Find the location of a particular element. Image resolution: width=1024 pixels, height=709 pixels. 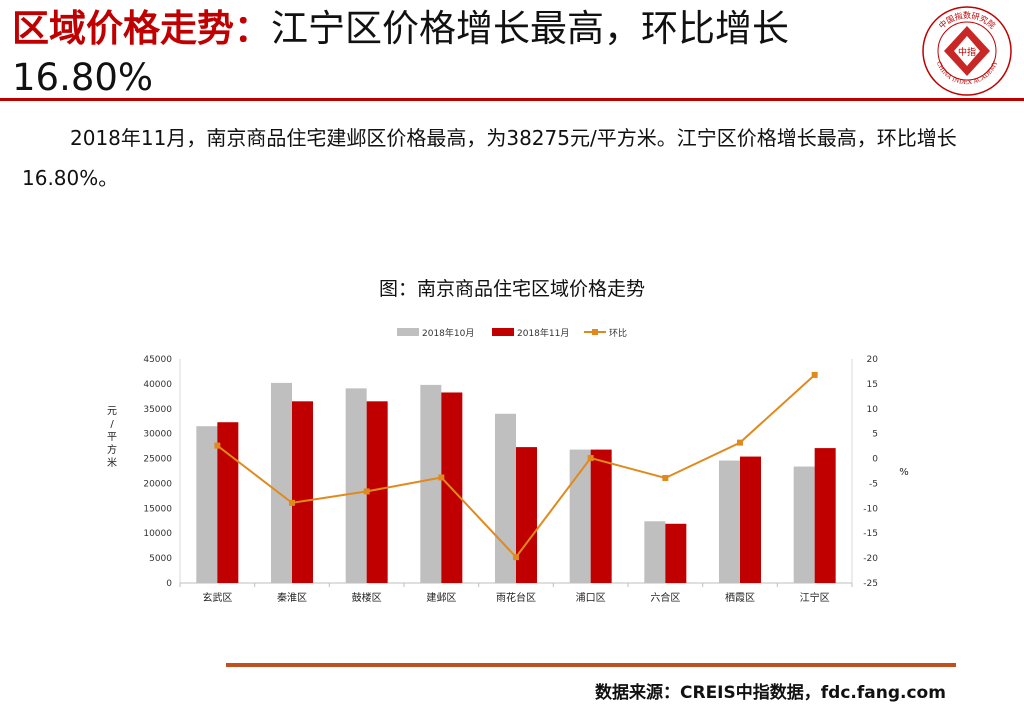

legend-label-mom: 环比 is located at coordinates (618, 333).